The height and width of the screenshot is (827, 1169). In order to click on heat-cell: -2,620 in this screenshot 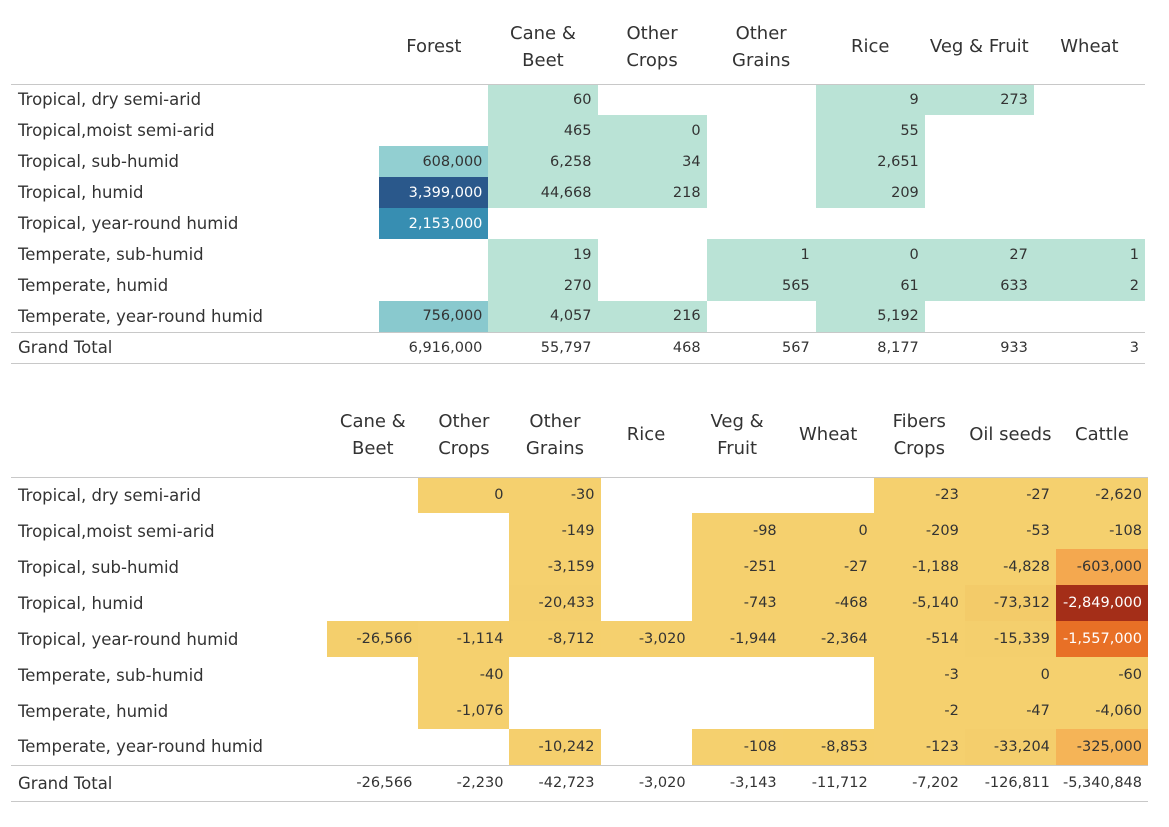, I will do `click(1101, 495)`.